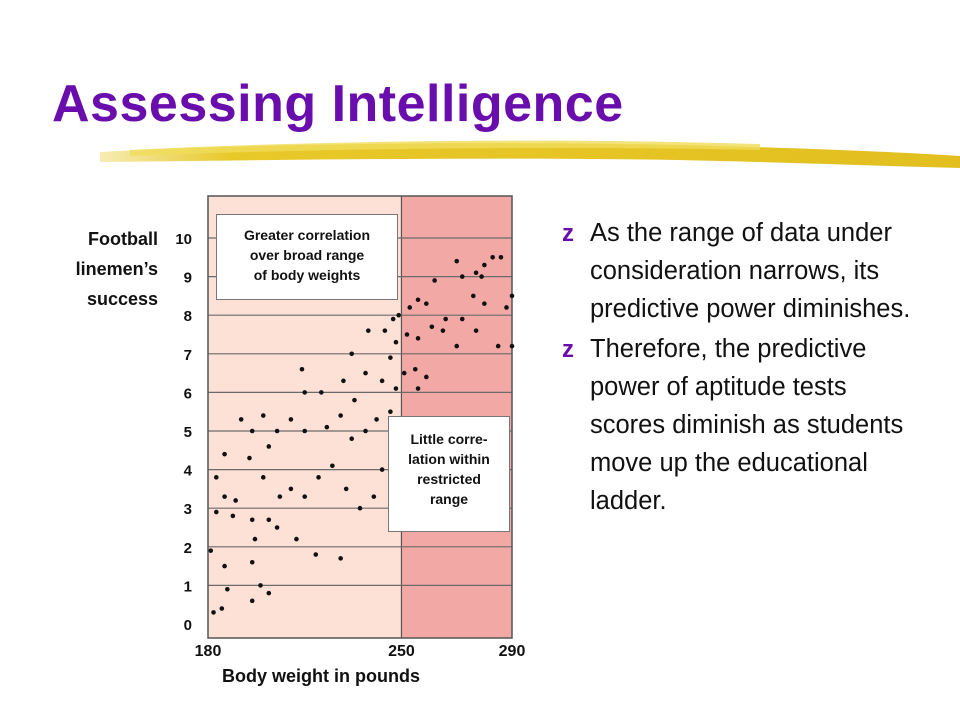 The width and height of the screenshot is (960, 720). I want to click on y-tick-label: 5, so click(188, 432).